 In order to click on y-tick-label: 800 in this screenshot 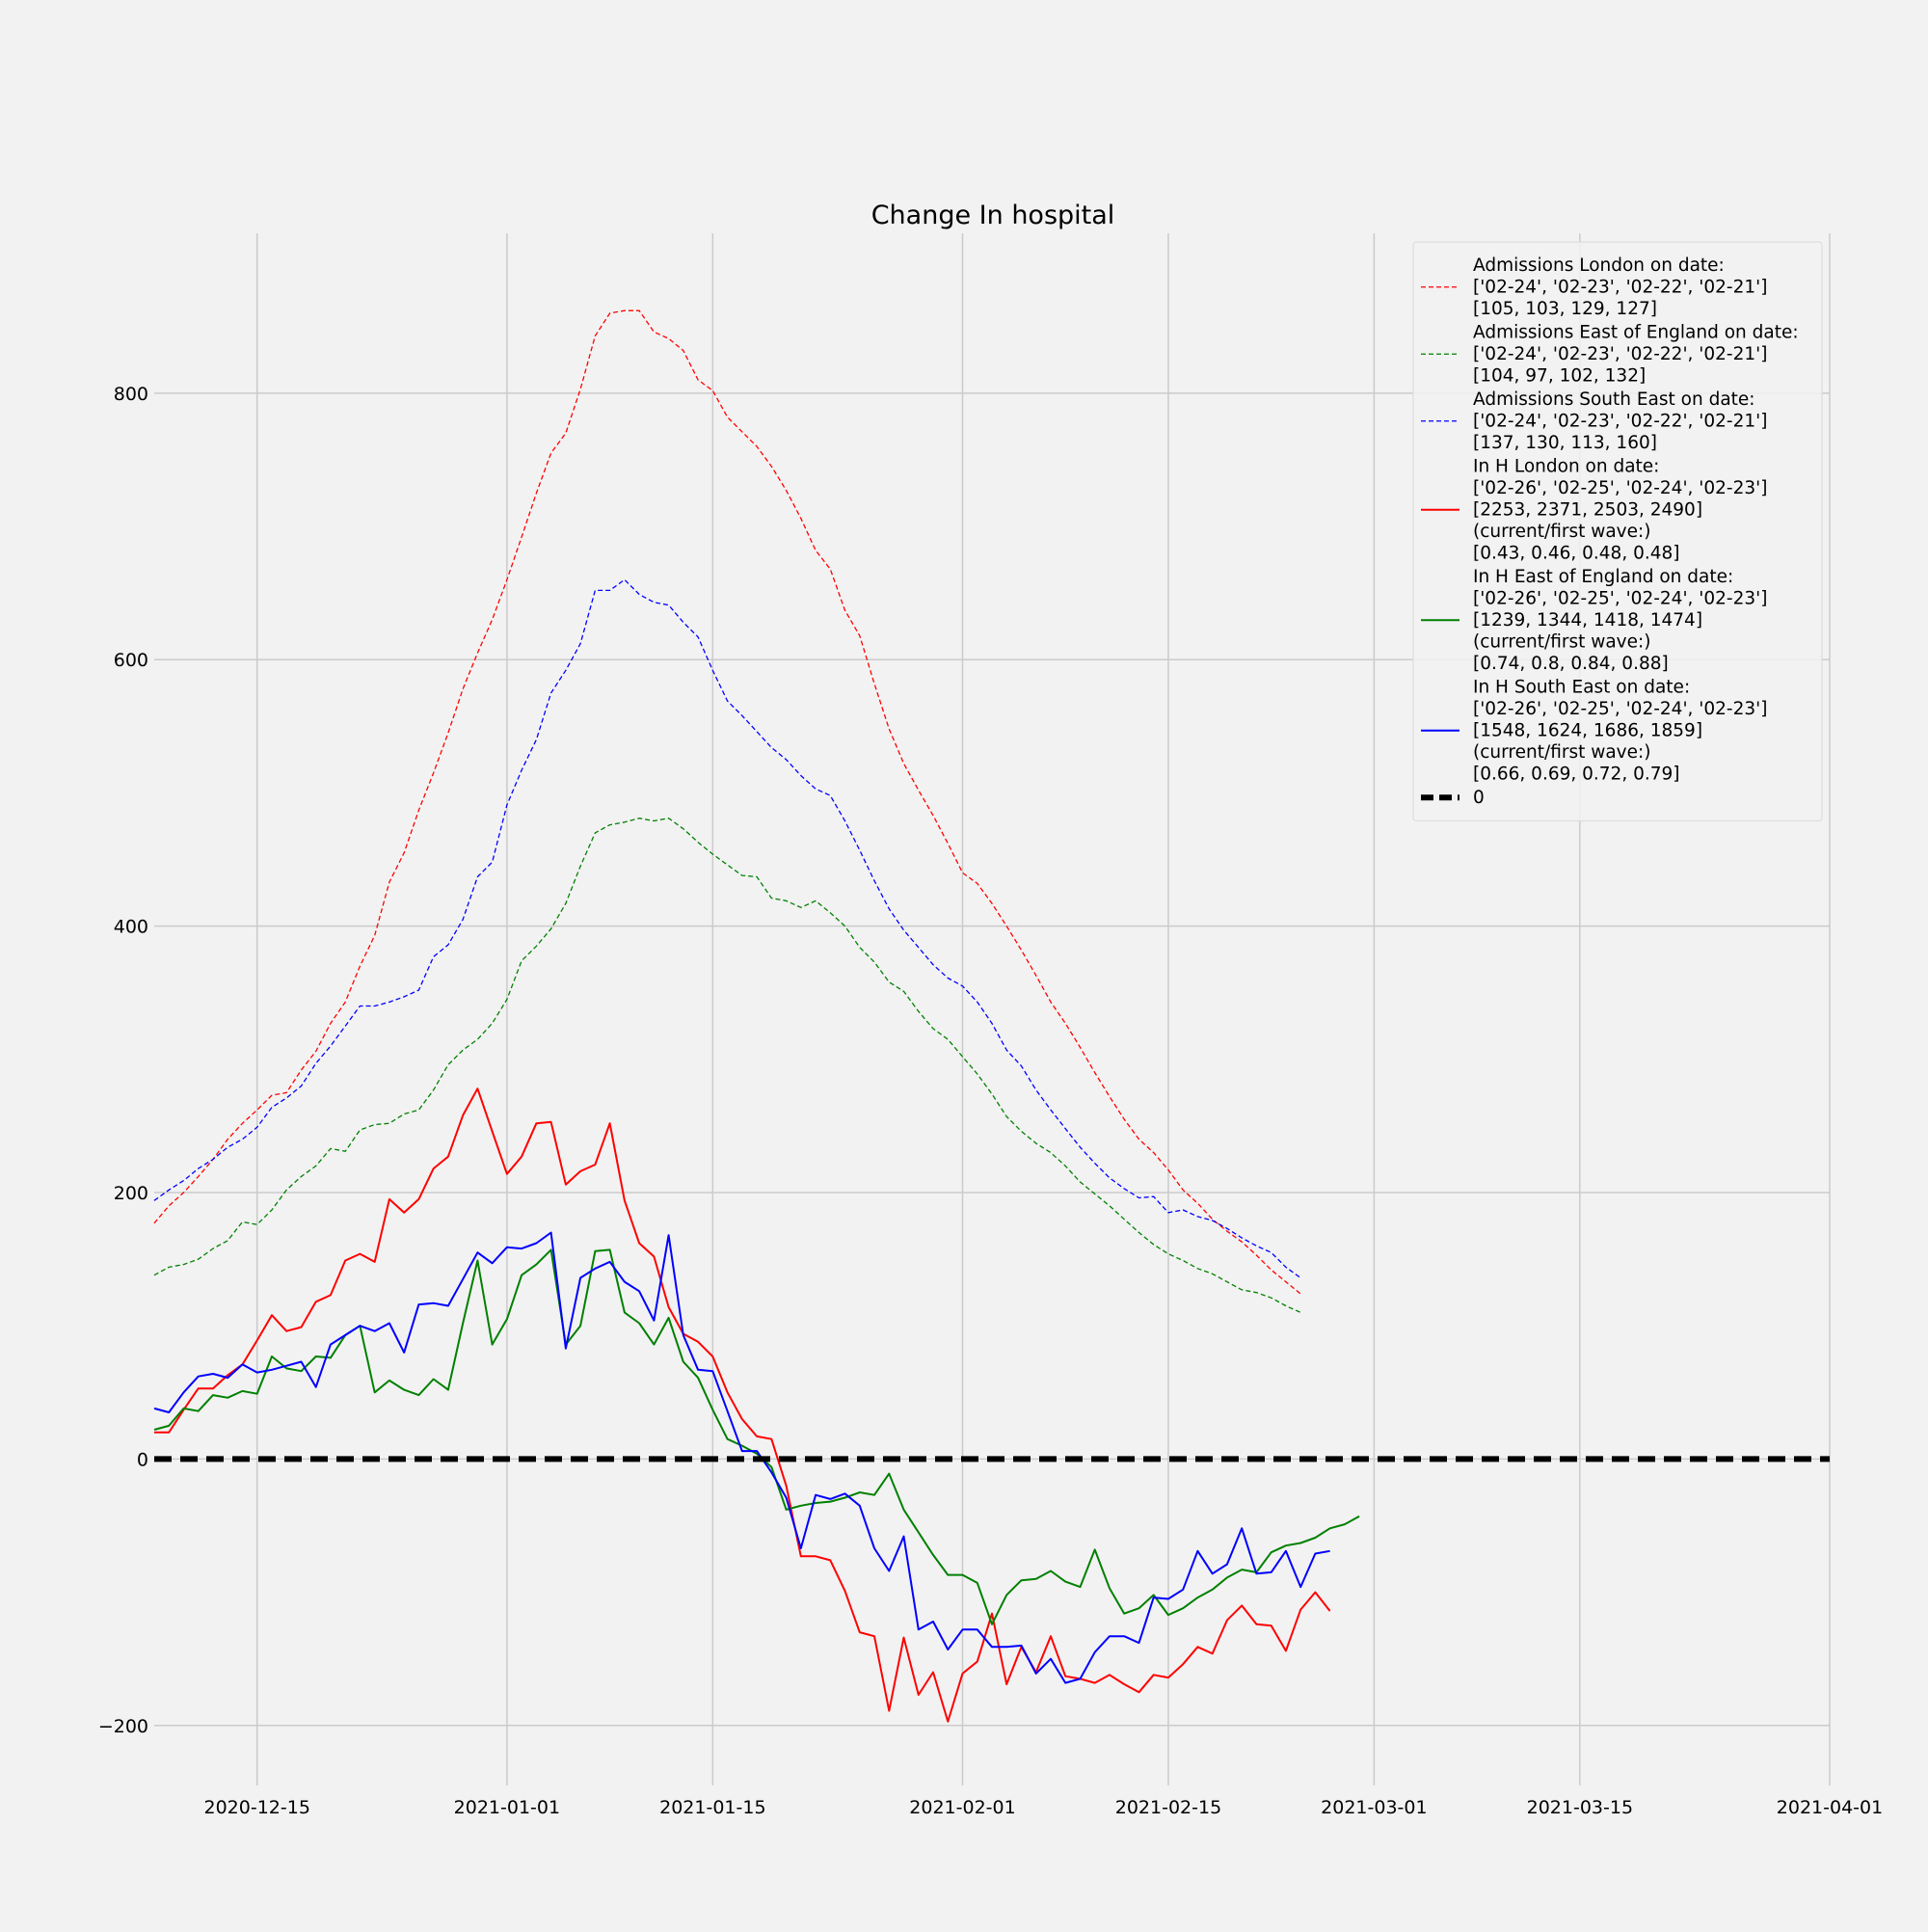, I will do `click(131, 395)`.